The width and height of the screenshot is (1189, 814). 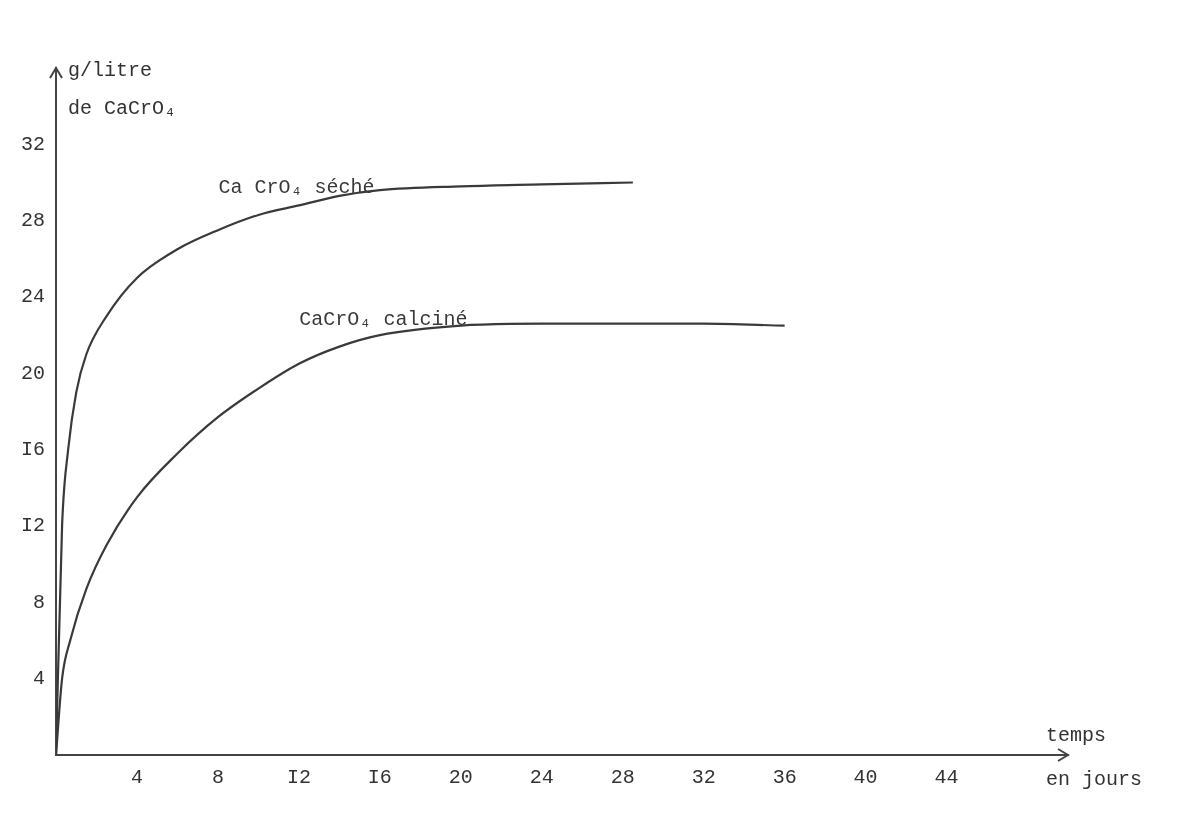 I want to click on x-tick-label: I6, so click(x=379, y=778).